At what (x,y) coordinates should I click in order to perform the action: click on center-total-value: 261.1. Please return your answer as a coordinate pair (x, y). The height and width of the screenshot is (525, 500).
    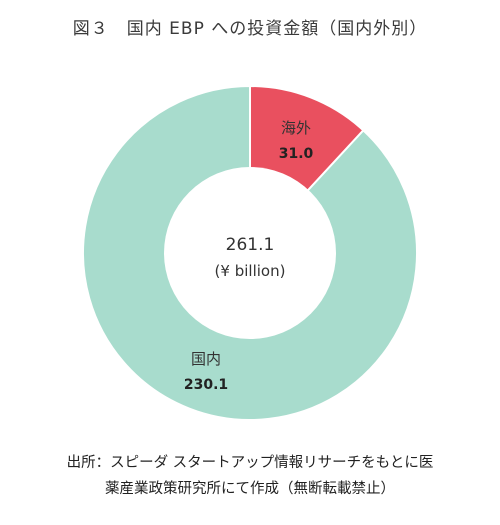
    Looking at the image, I should click on (250, 245).